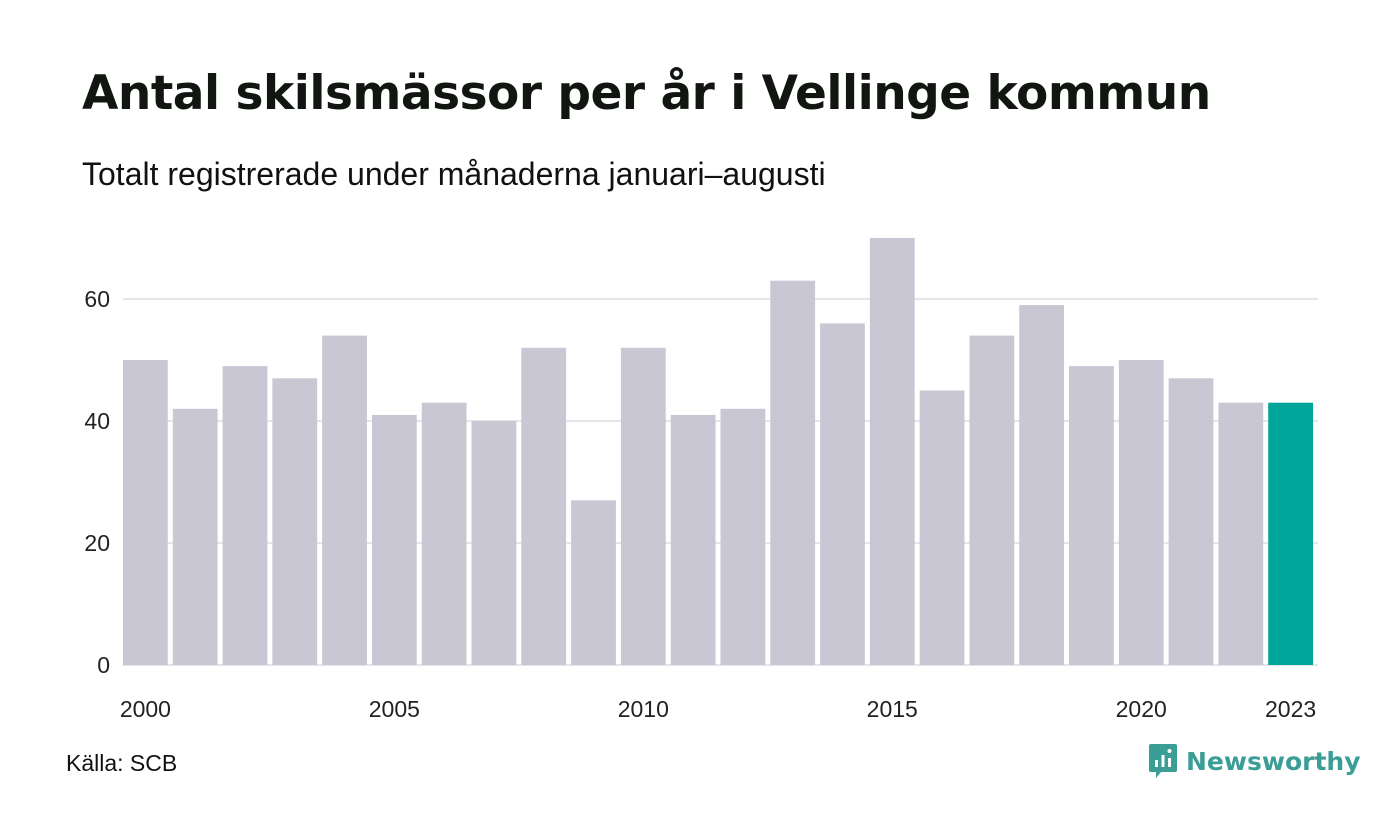  What do you see at coordinates (97, 299) in the screenshot?
I see `y-tick-label-60: 60` at bounding box center [97, 299].